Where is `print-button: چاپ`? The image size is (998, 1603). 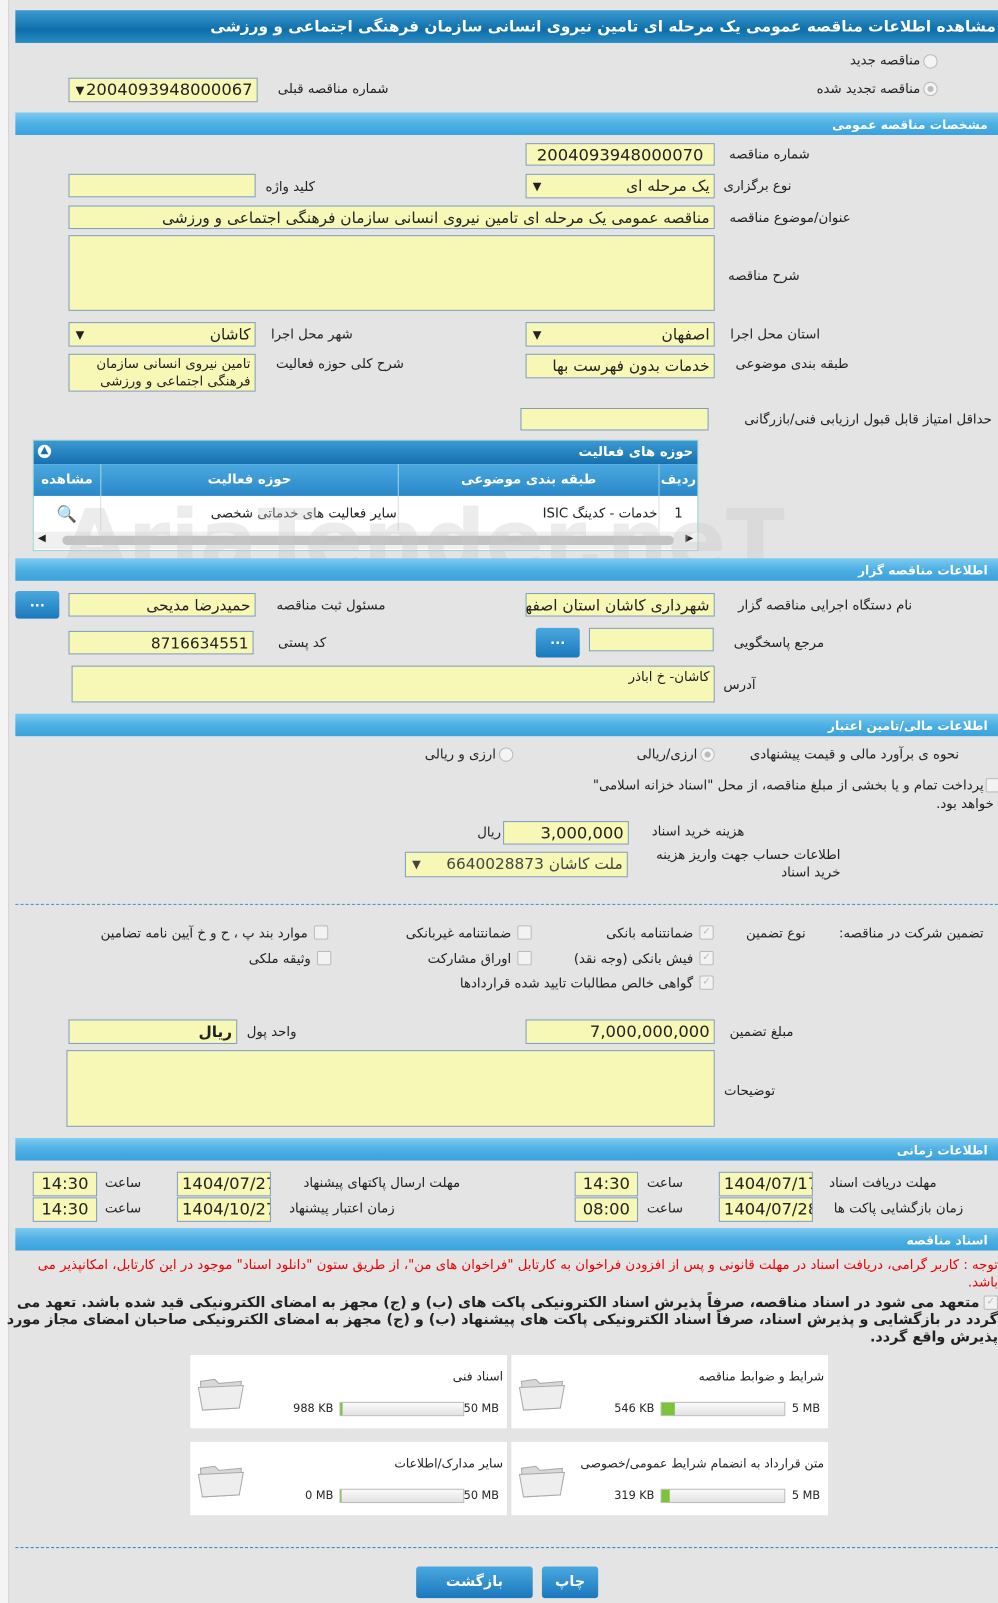 print-button: چاپ is located at coordinates (570, 1582).